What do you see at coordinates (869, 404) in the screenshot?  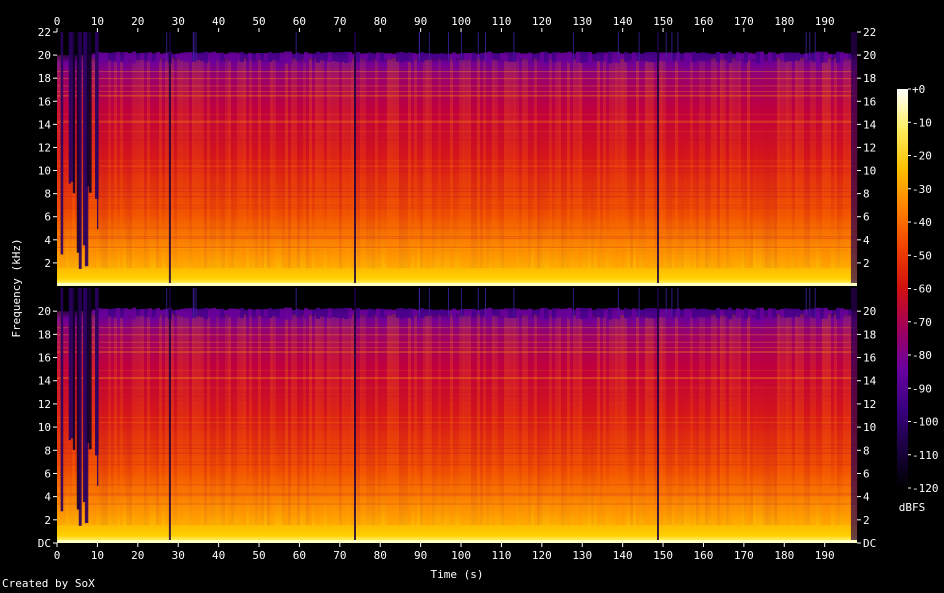 I see `y-tick-label-right: 12` at bounding box center [869, 404].